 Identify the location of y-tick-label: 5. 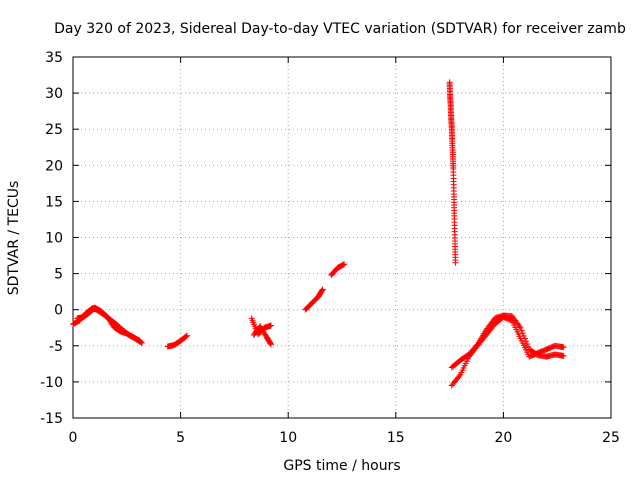
(58, 275).